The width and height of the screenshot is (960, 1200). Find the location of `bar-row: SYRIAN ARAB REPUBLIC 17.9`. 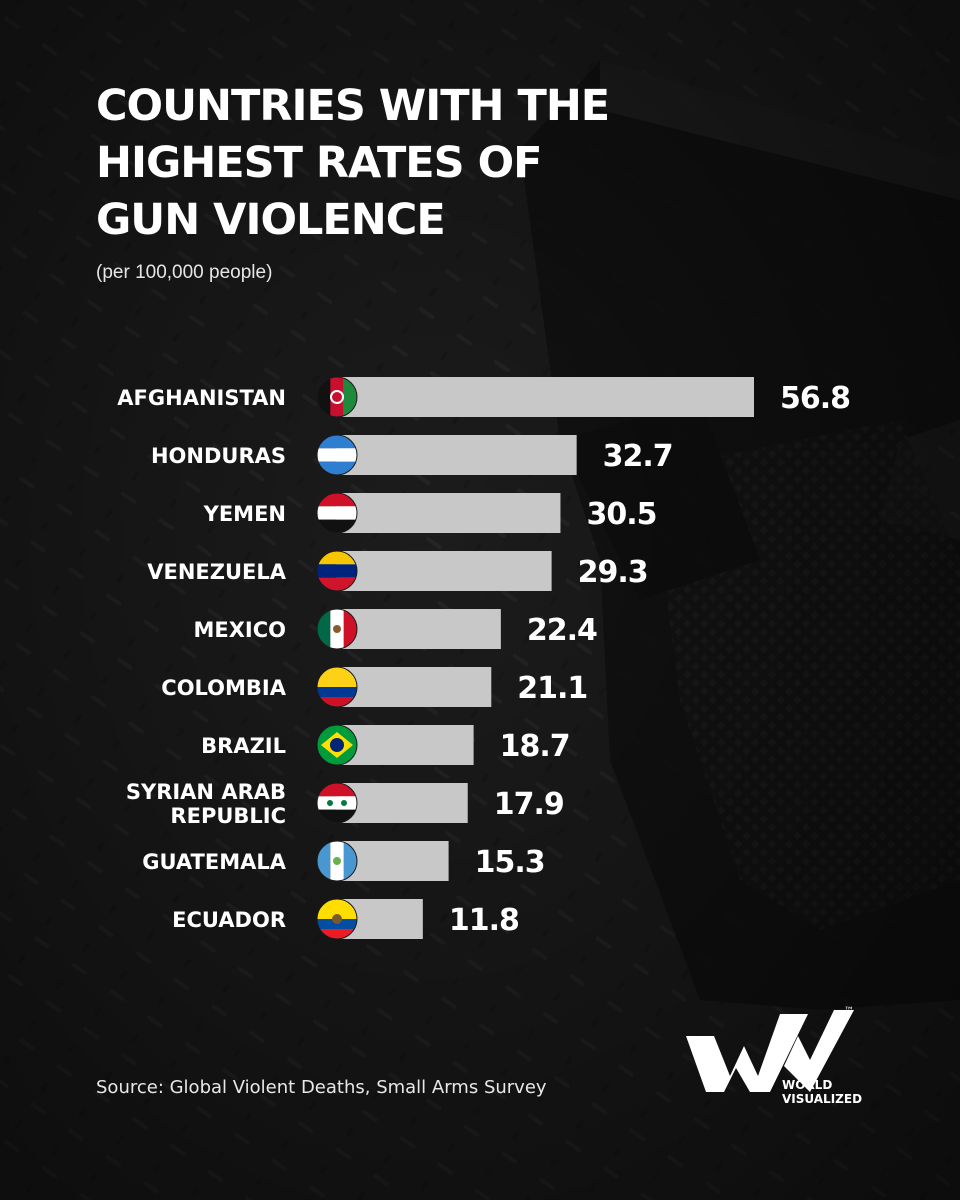

bar-row: SYRIAN ARAB REPUBLIC 17.9 is located at coordinates (345, 804).